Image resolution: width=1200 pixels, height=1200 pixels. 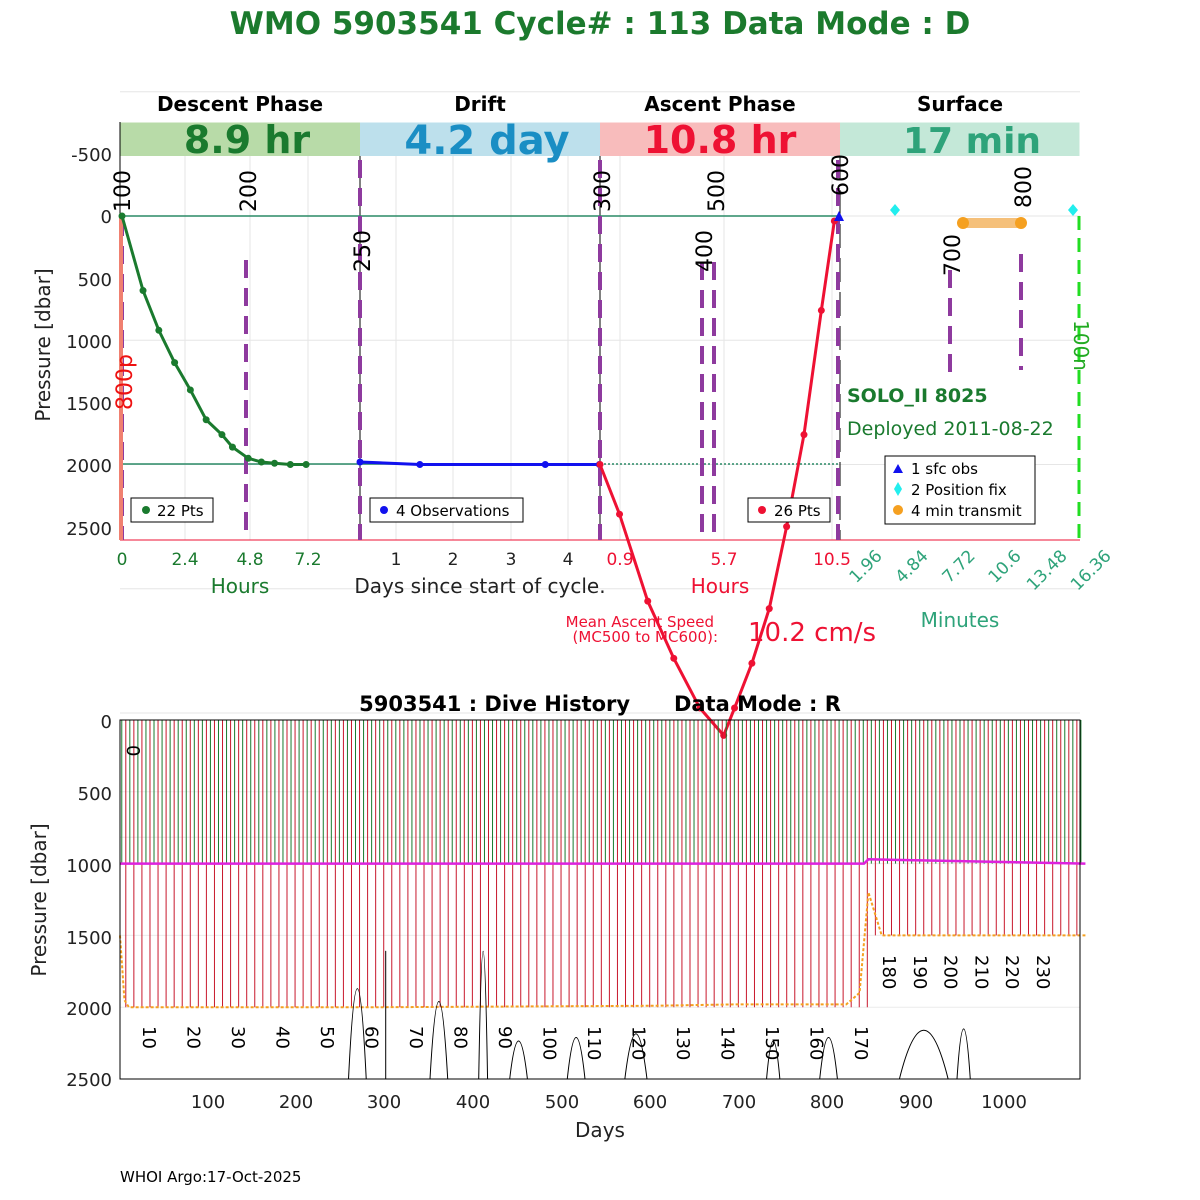 I want to click on marker-label-300: 300, so click(x=603, y=191).